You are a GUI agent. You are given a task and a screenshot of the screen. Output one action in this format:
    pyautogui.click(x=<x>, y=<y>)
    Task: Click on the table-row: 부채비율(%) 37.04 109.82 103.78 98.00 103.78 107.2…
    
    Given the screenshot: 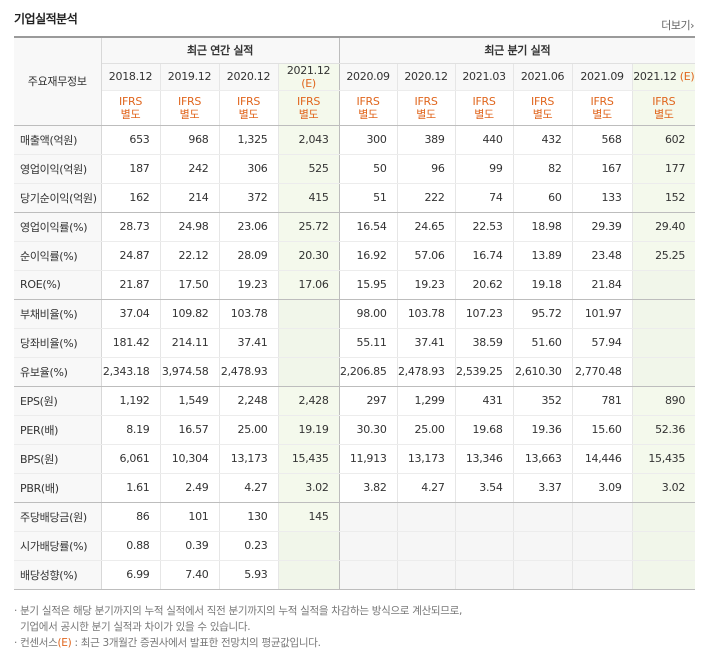 What is the action you would take?
    pyautogui.click(x=355, y=314)
    